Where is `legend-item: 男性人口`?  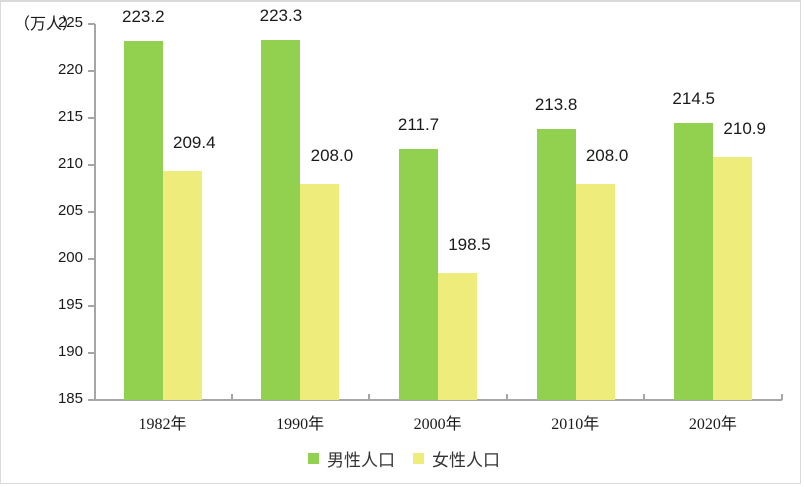
legend-item: 男性人口 is located at coordinates (351, 458).